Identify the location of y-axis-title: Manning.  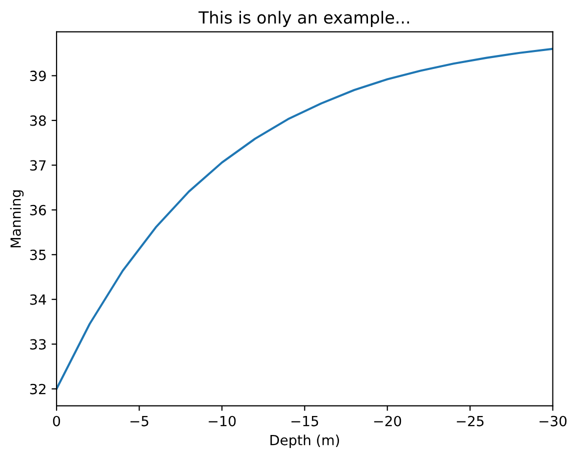
(17, 219).